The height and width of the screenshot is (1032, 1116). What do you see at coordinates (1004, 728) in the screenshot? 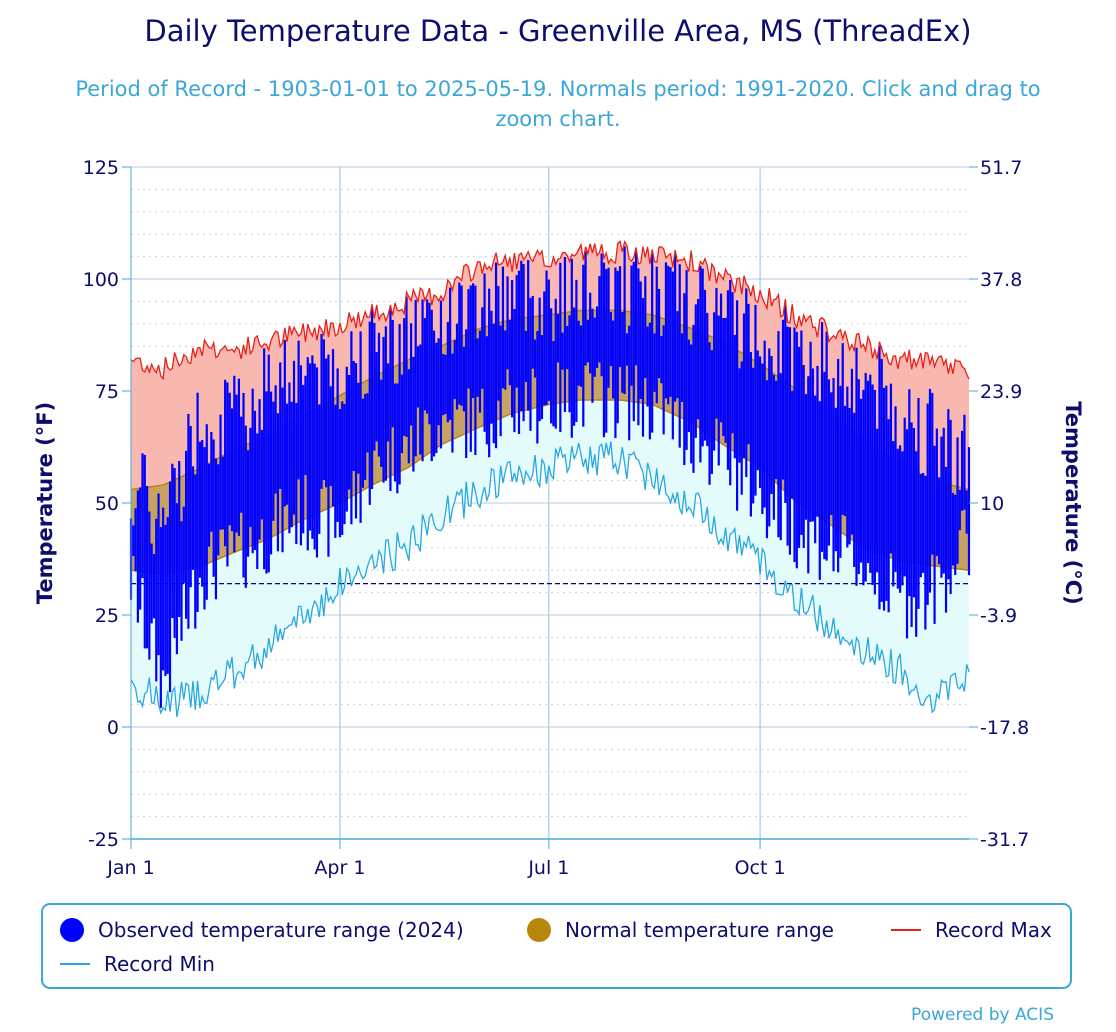
I see `y-tick-label-right: -17.8` at bounding box center [1004, 728].